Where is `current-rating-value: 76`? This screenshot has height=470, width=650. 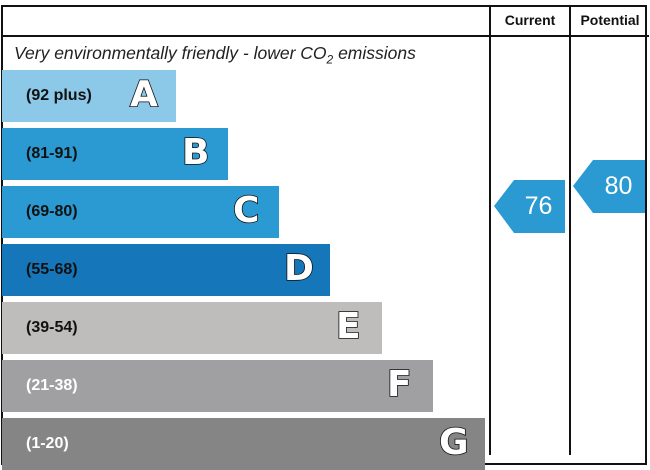 current-rating-value: 76 is located at coordinates (538, 206).